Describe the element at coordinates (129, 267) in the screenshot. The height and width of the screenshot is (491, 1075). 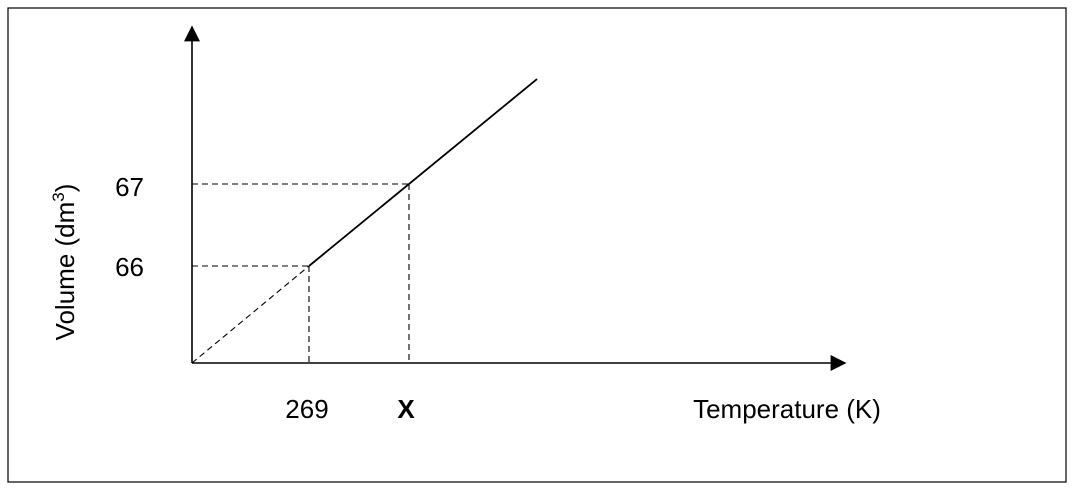
I see `y-tick-label-66: 66` at that location.